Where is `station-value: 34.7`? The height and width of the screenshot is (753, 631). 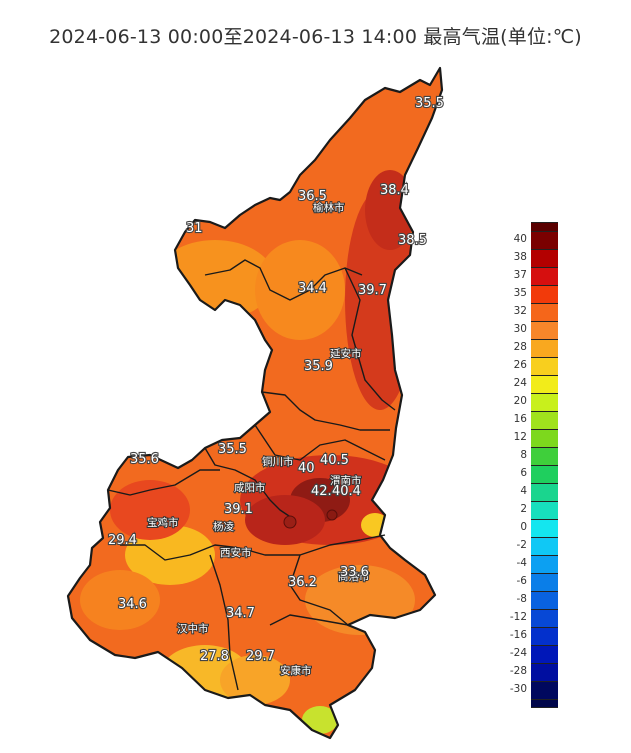 station-value: 34.7 is located at coordinates (240, 613).